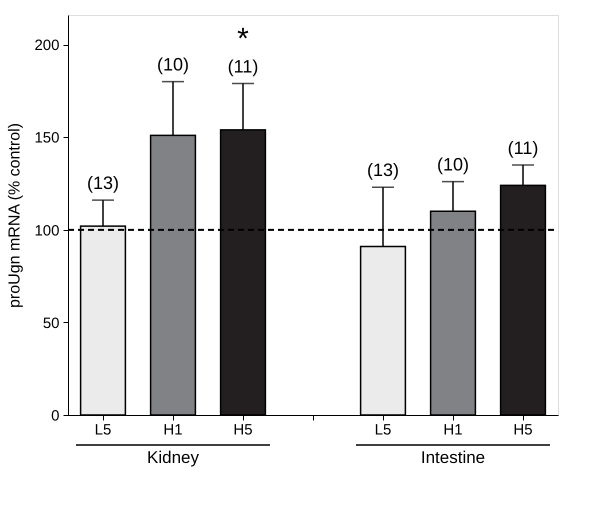  I want to click on annotation: *, so click(243, 39).